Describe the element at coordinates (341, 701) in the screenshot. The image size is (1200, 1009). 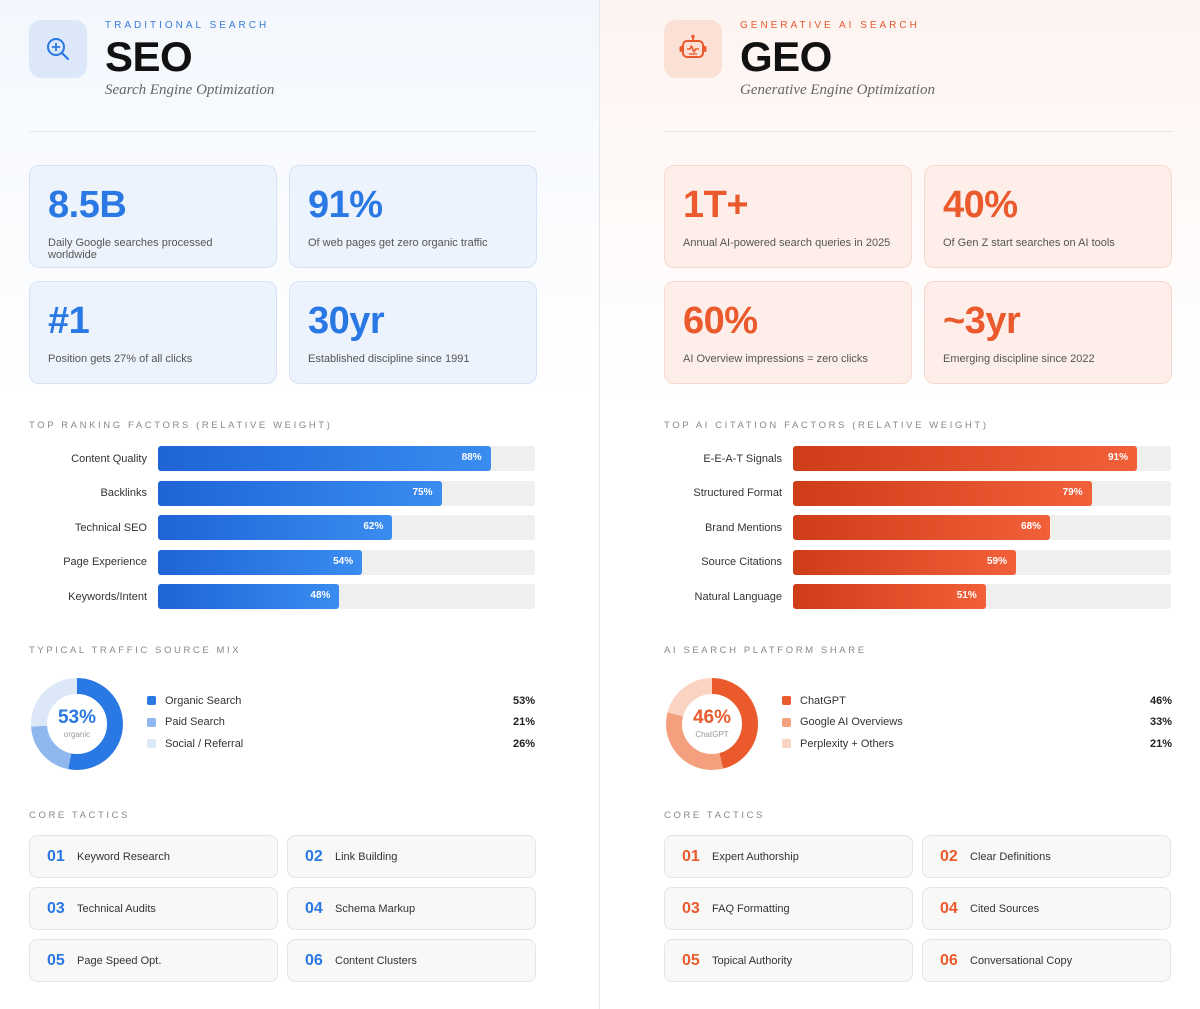
I see `legend-item-organic-search: Organic Search 53%` at that location.